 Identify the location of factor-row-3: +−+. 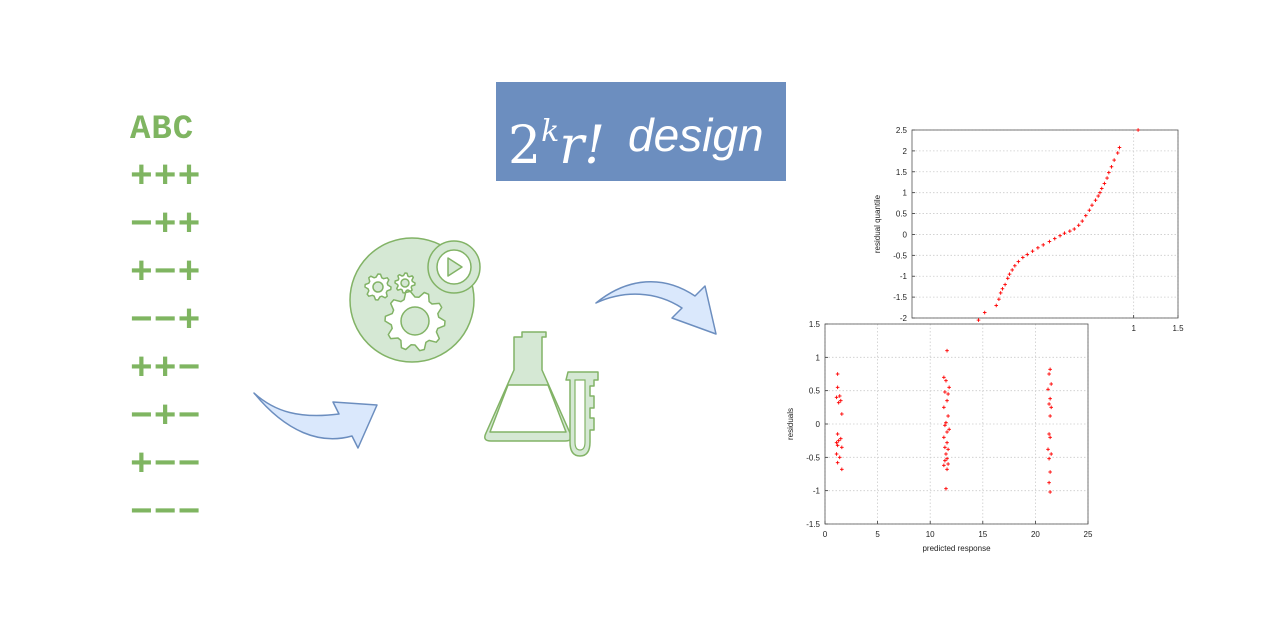
(166, 273).